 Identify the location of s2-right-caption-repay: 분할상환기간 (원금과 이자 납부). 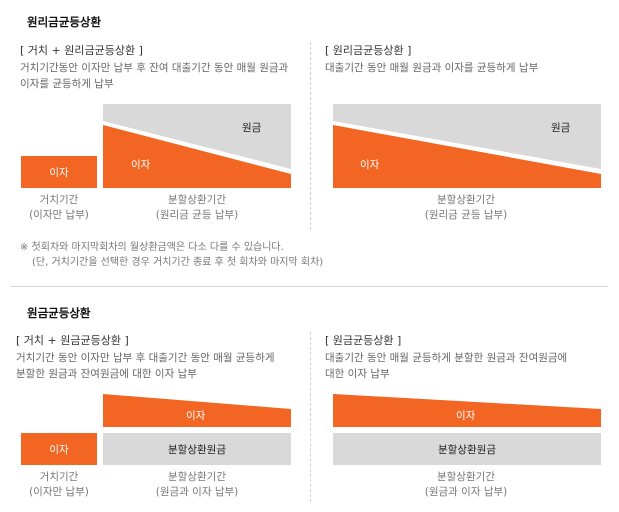
(466, 485).